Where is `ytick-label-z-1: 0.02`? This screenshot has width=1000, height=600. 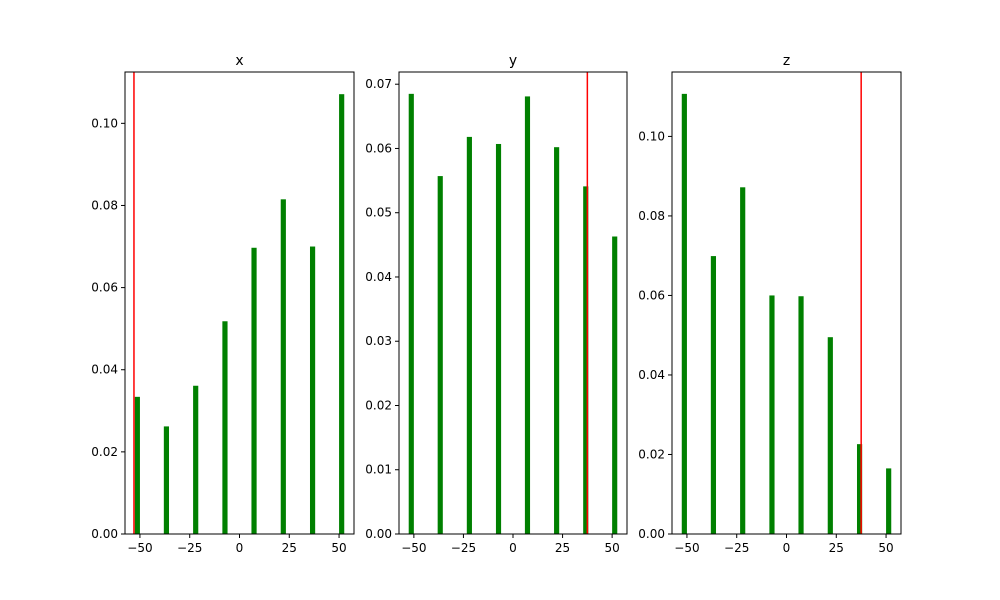
ytick-label-z-1: 0.02 is located at coordinates (651, 454).